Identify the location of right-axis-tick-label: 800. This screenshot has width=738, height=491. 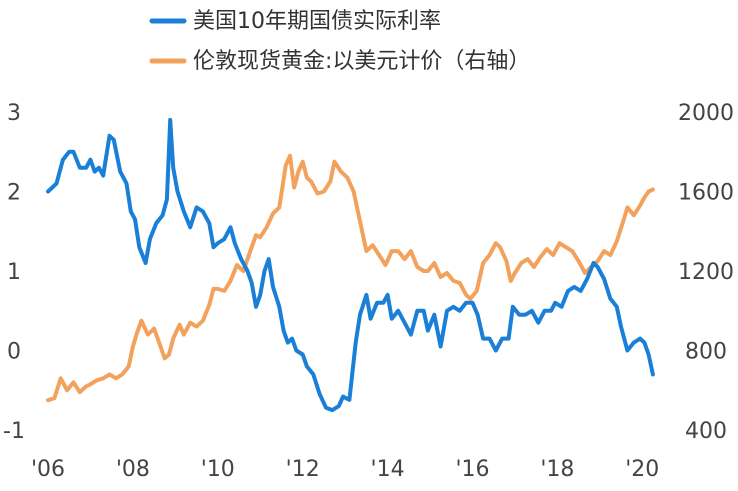
(706, 352).